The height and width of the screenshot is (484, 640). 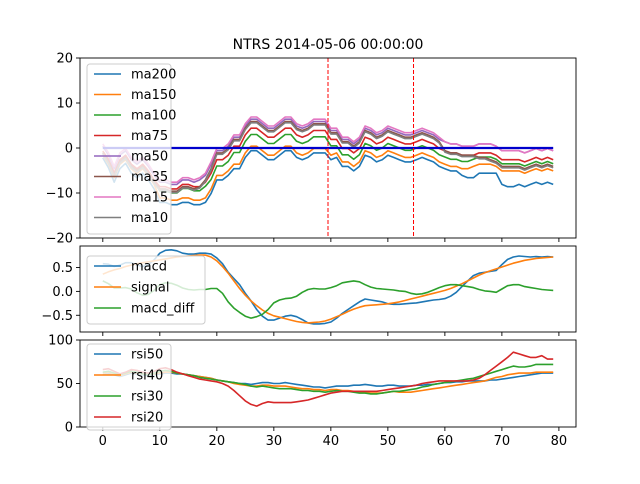 What do you see at coordinates (59, 194) in the screenshot?
I see `y-tick-label: −10` at bounding box center [59, 194].